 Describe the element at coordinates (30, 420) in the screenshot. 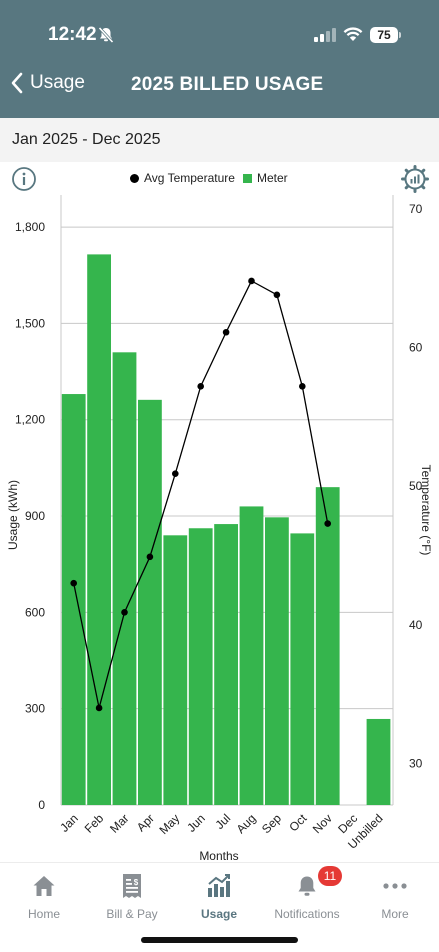

I see `y-tick-label: 1,200` at that location.